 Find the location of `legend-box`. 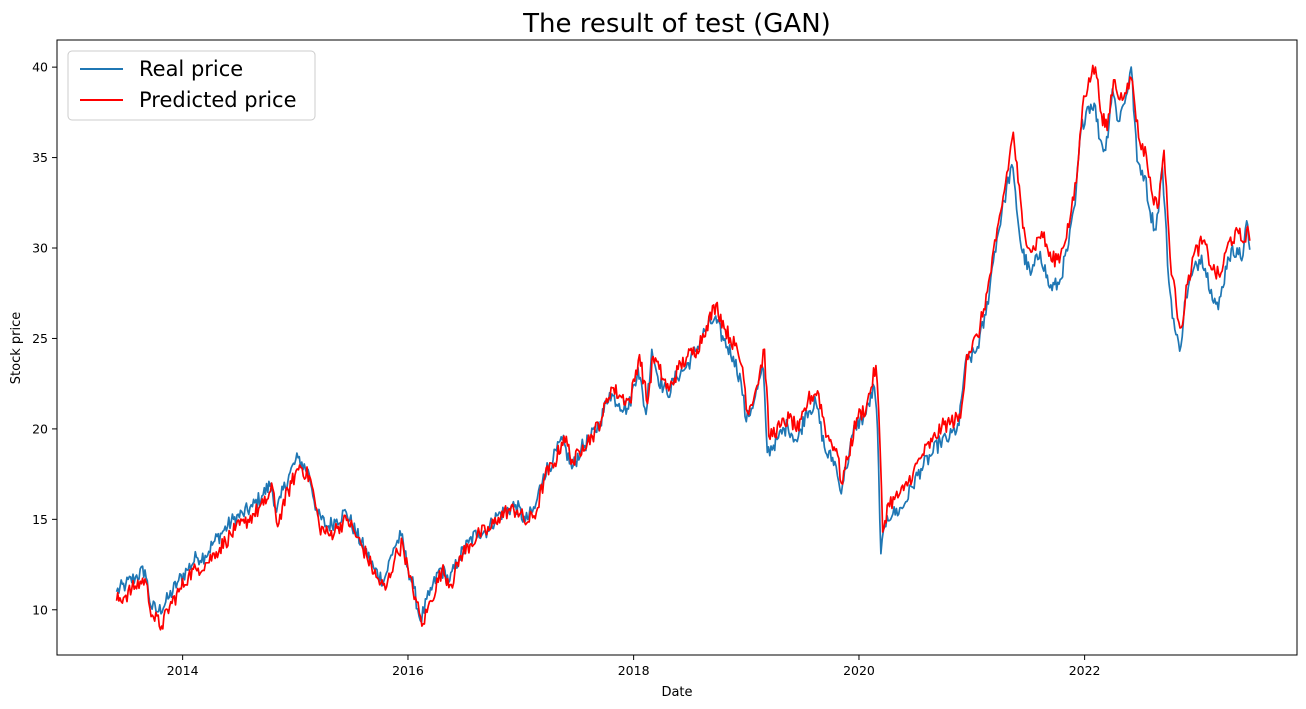

legend-box is located at coordinates (191, 85).